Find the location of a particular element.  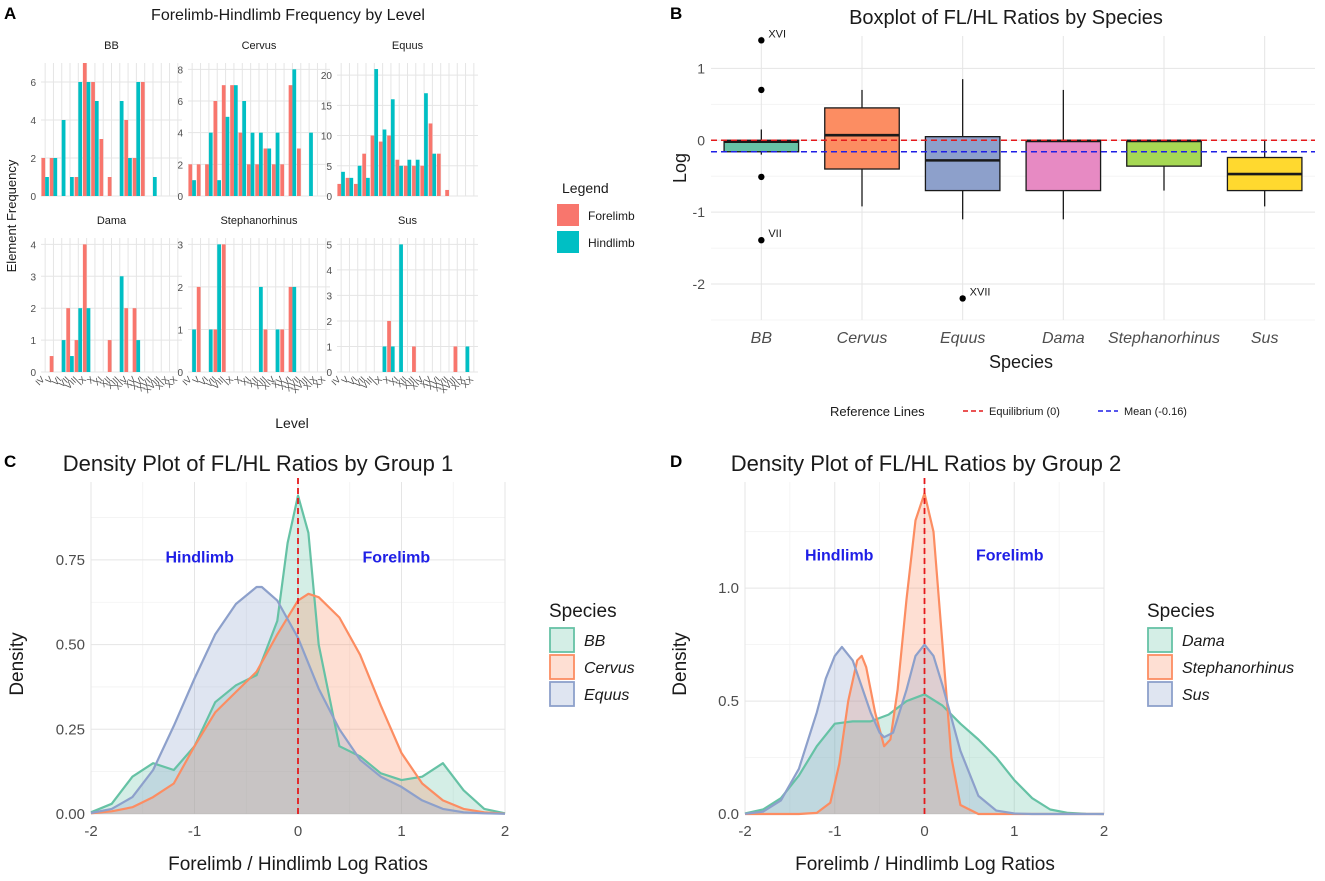

outlier-label: VII is located at coordinates (774, 234).